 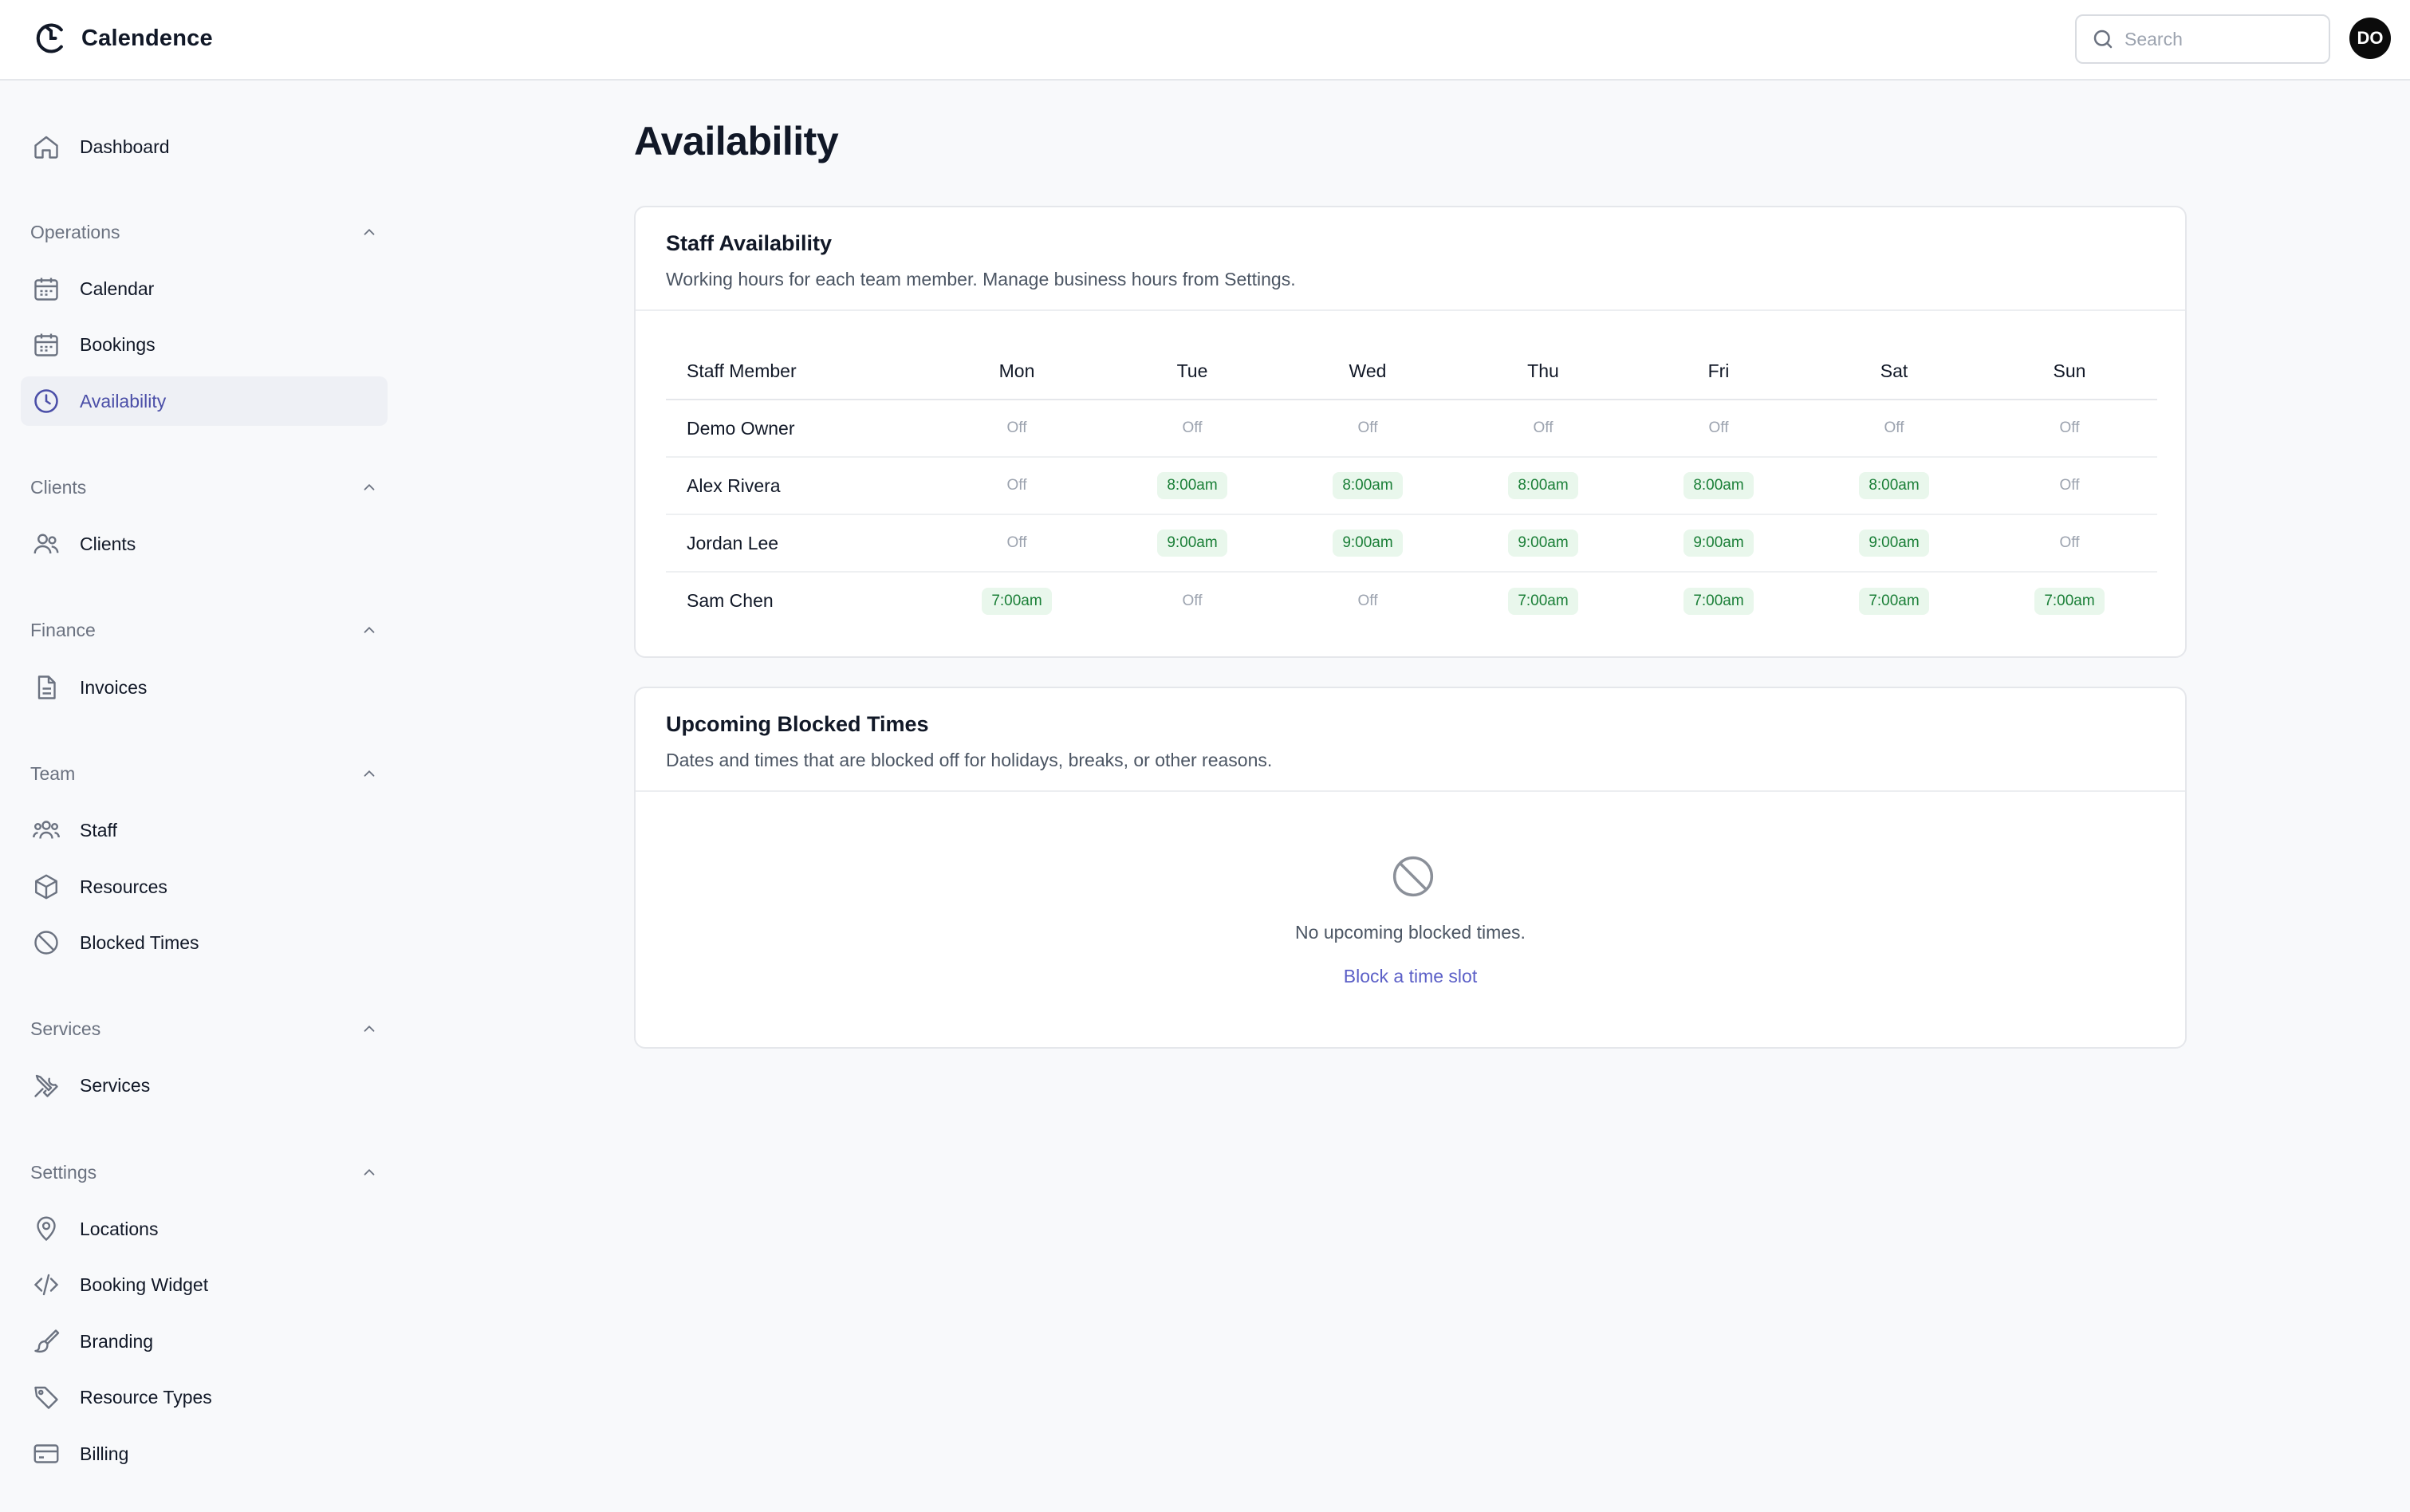 What do you see at coordinates (204, 544) in the screenshot?
I see `sidebar-item-clients: Clients` at bounding box center [204, 544].